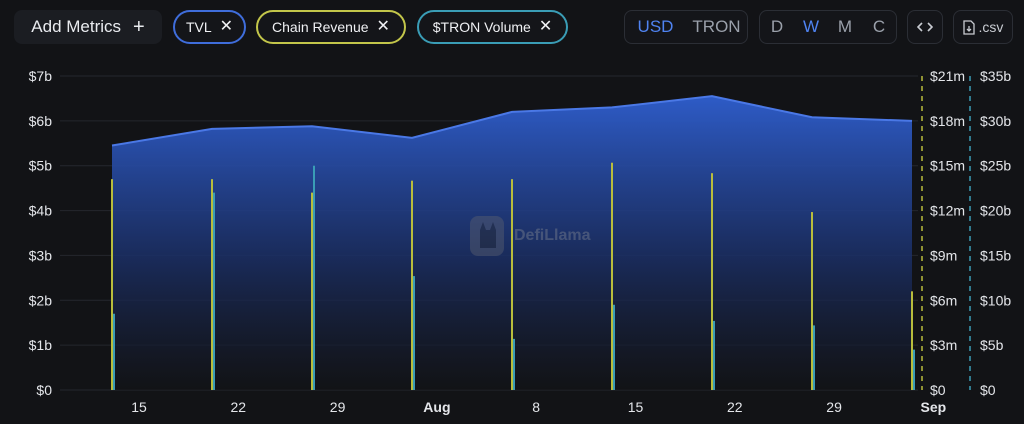  I want to click on y-tick-label-volume: $0, so click(988, 390).